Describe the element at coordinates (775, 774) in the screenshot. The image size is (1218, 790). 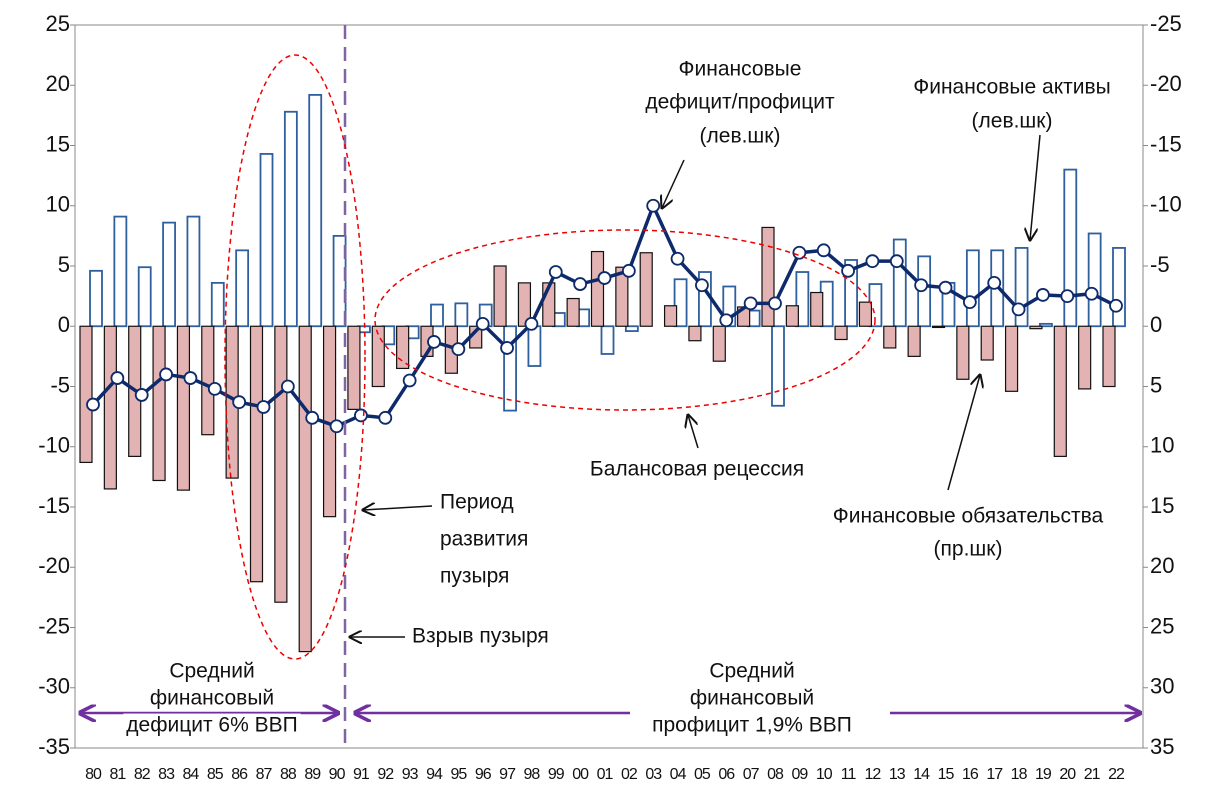
I see `x-tick-label: 08` at that location.